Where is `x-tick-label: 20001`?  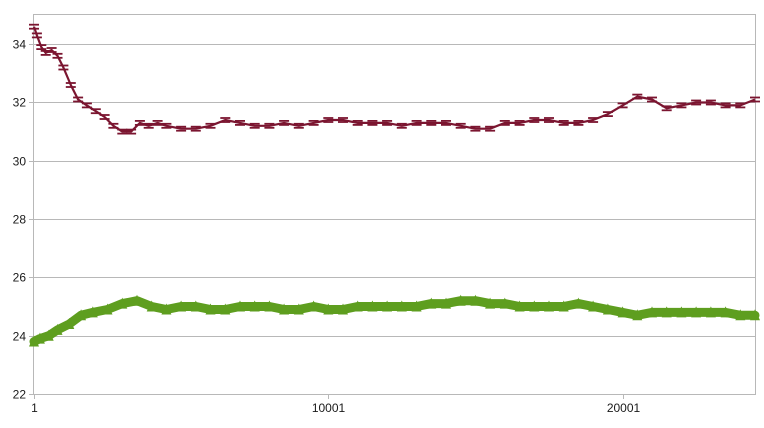 x-tick-label: 20001 is located at coordinates (624, 408).